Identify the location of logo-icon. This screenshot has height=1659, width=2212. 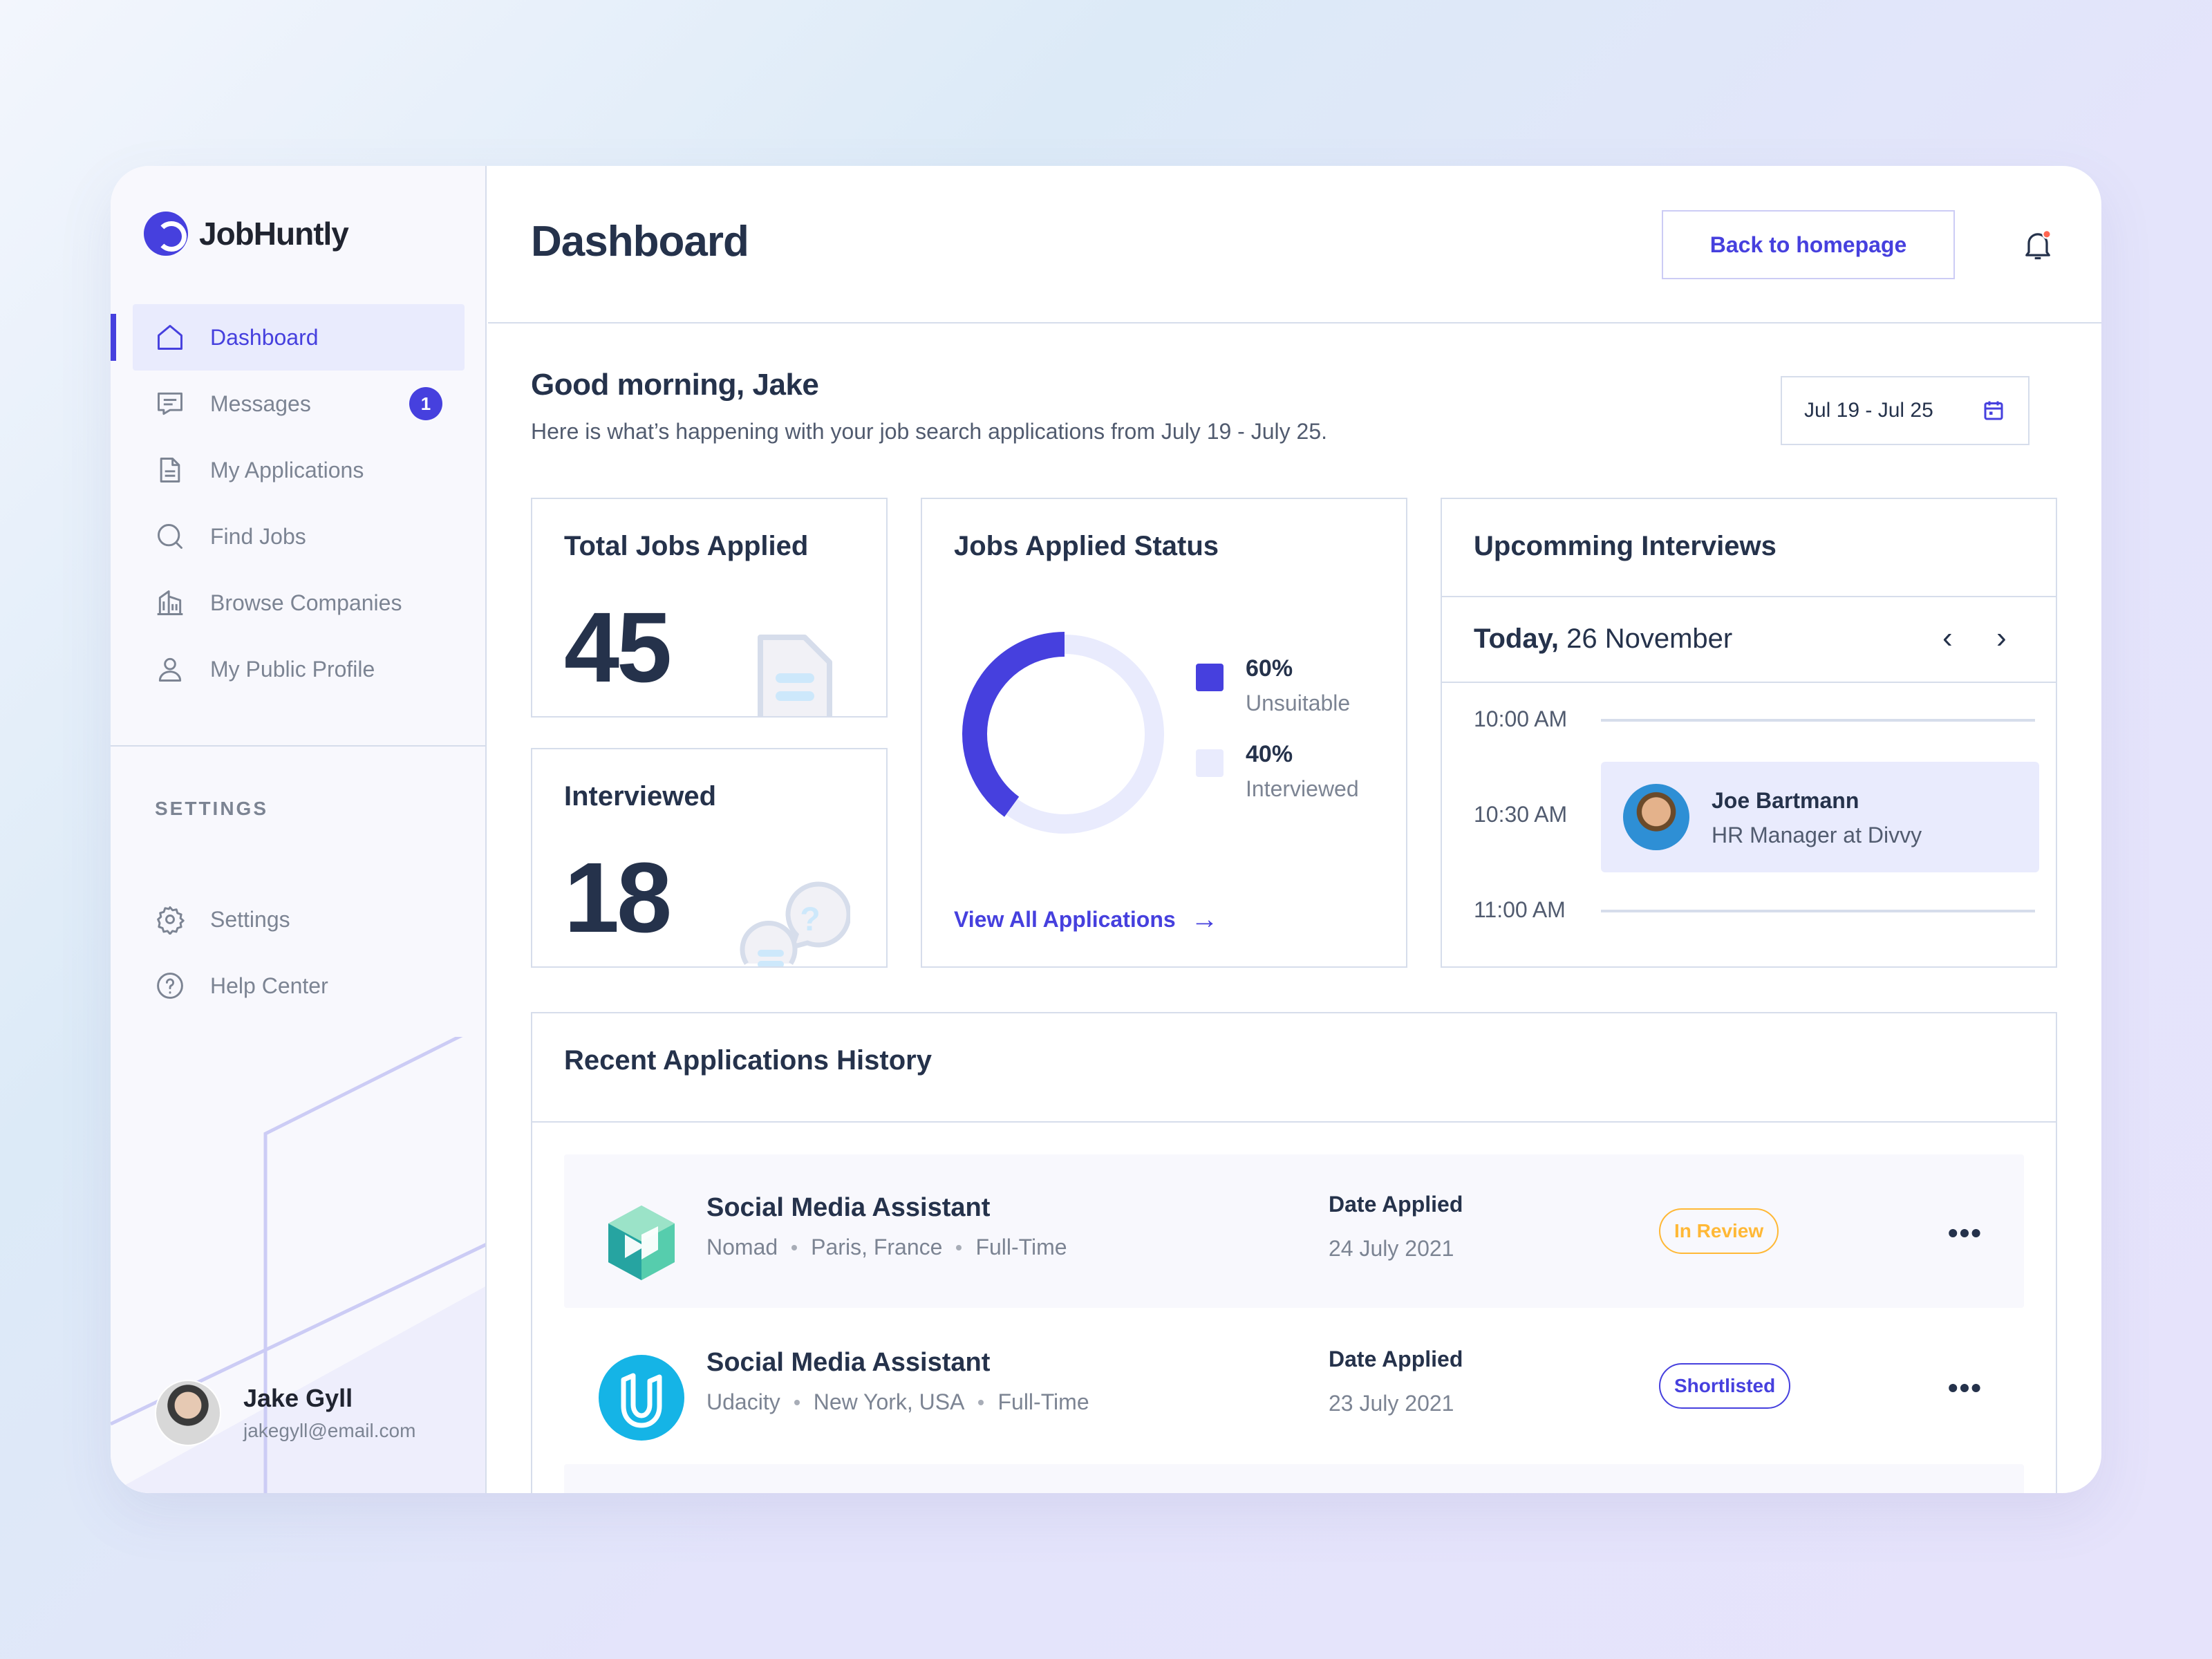
(166, 234).